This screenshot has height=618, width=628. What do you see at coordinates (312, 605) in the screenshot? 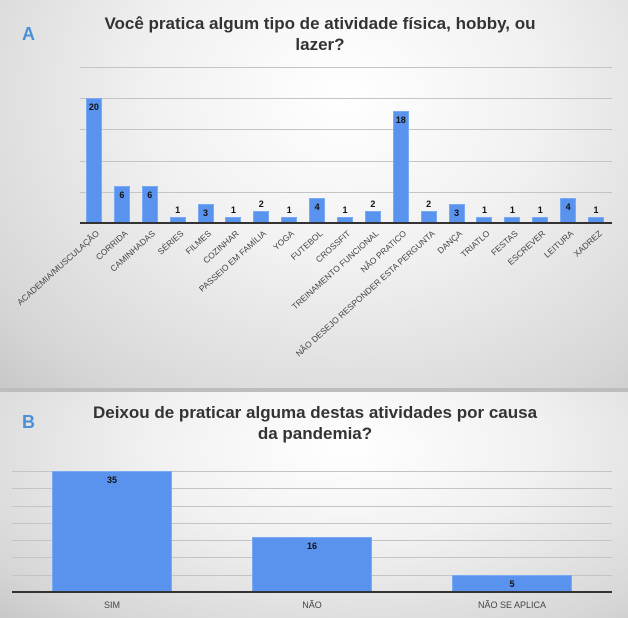
I see `x-axis-label: NÃO` at bounding box center [312, 605].